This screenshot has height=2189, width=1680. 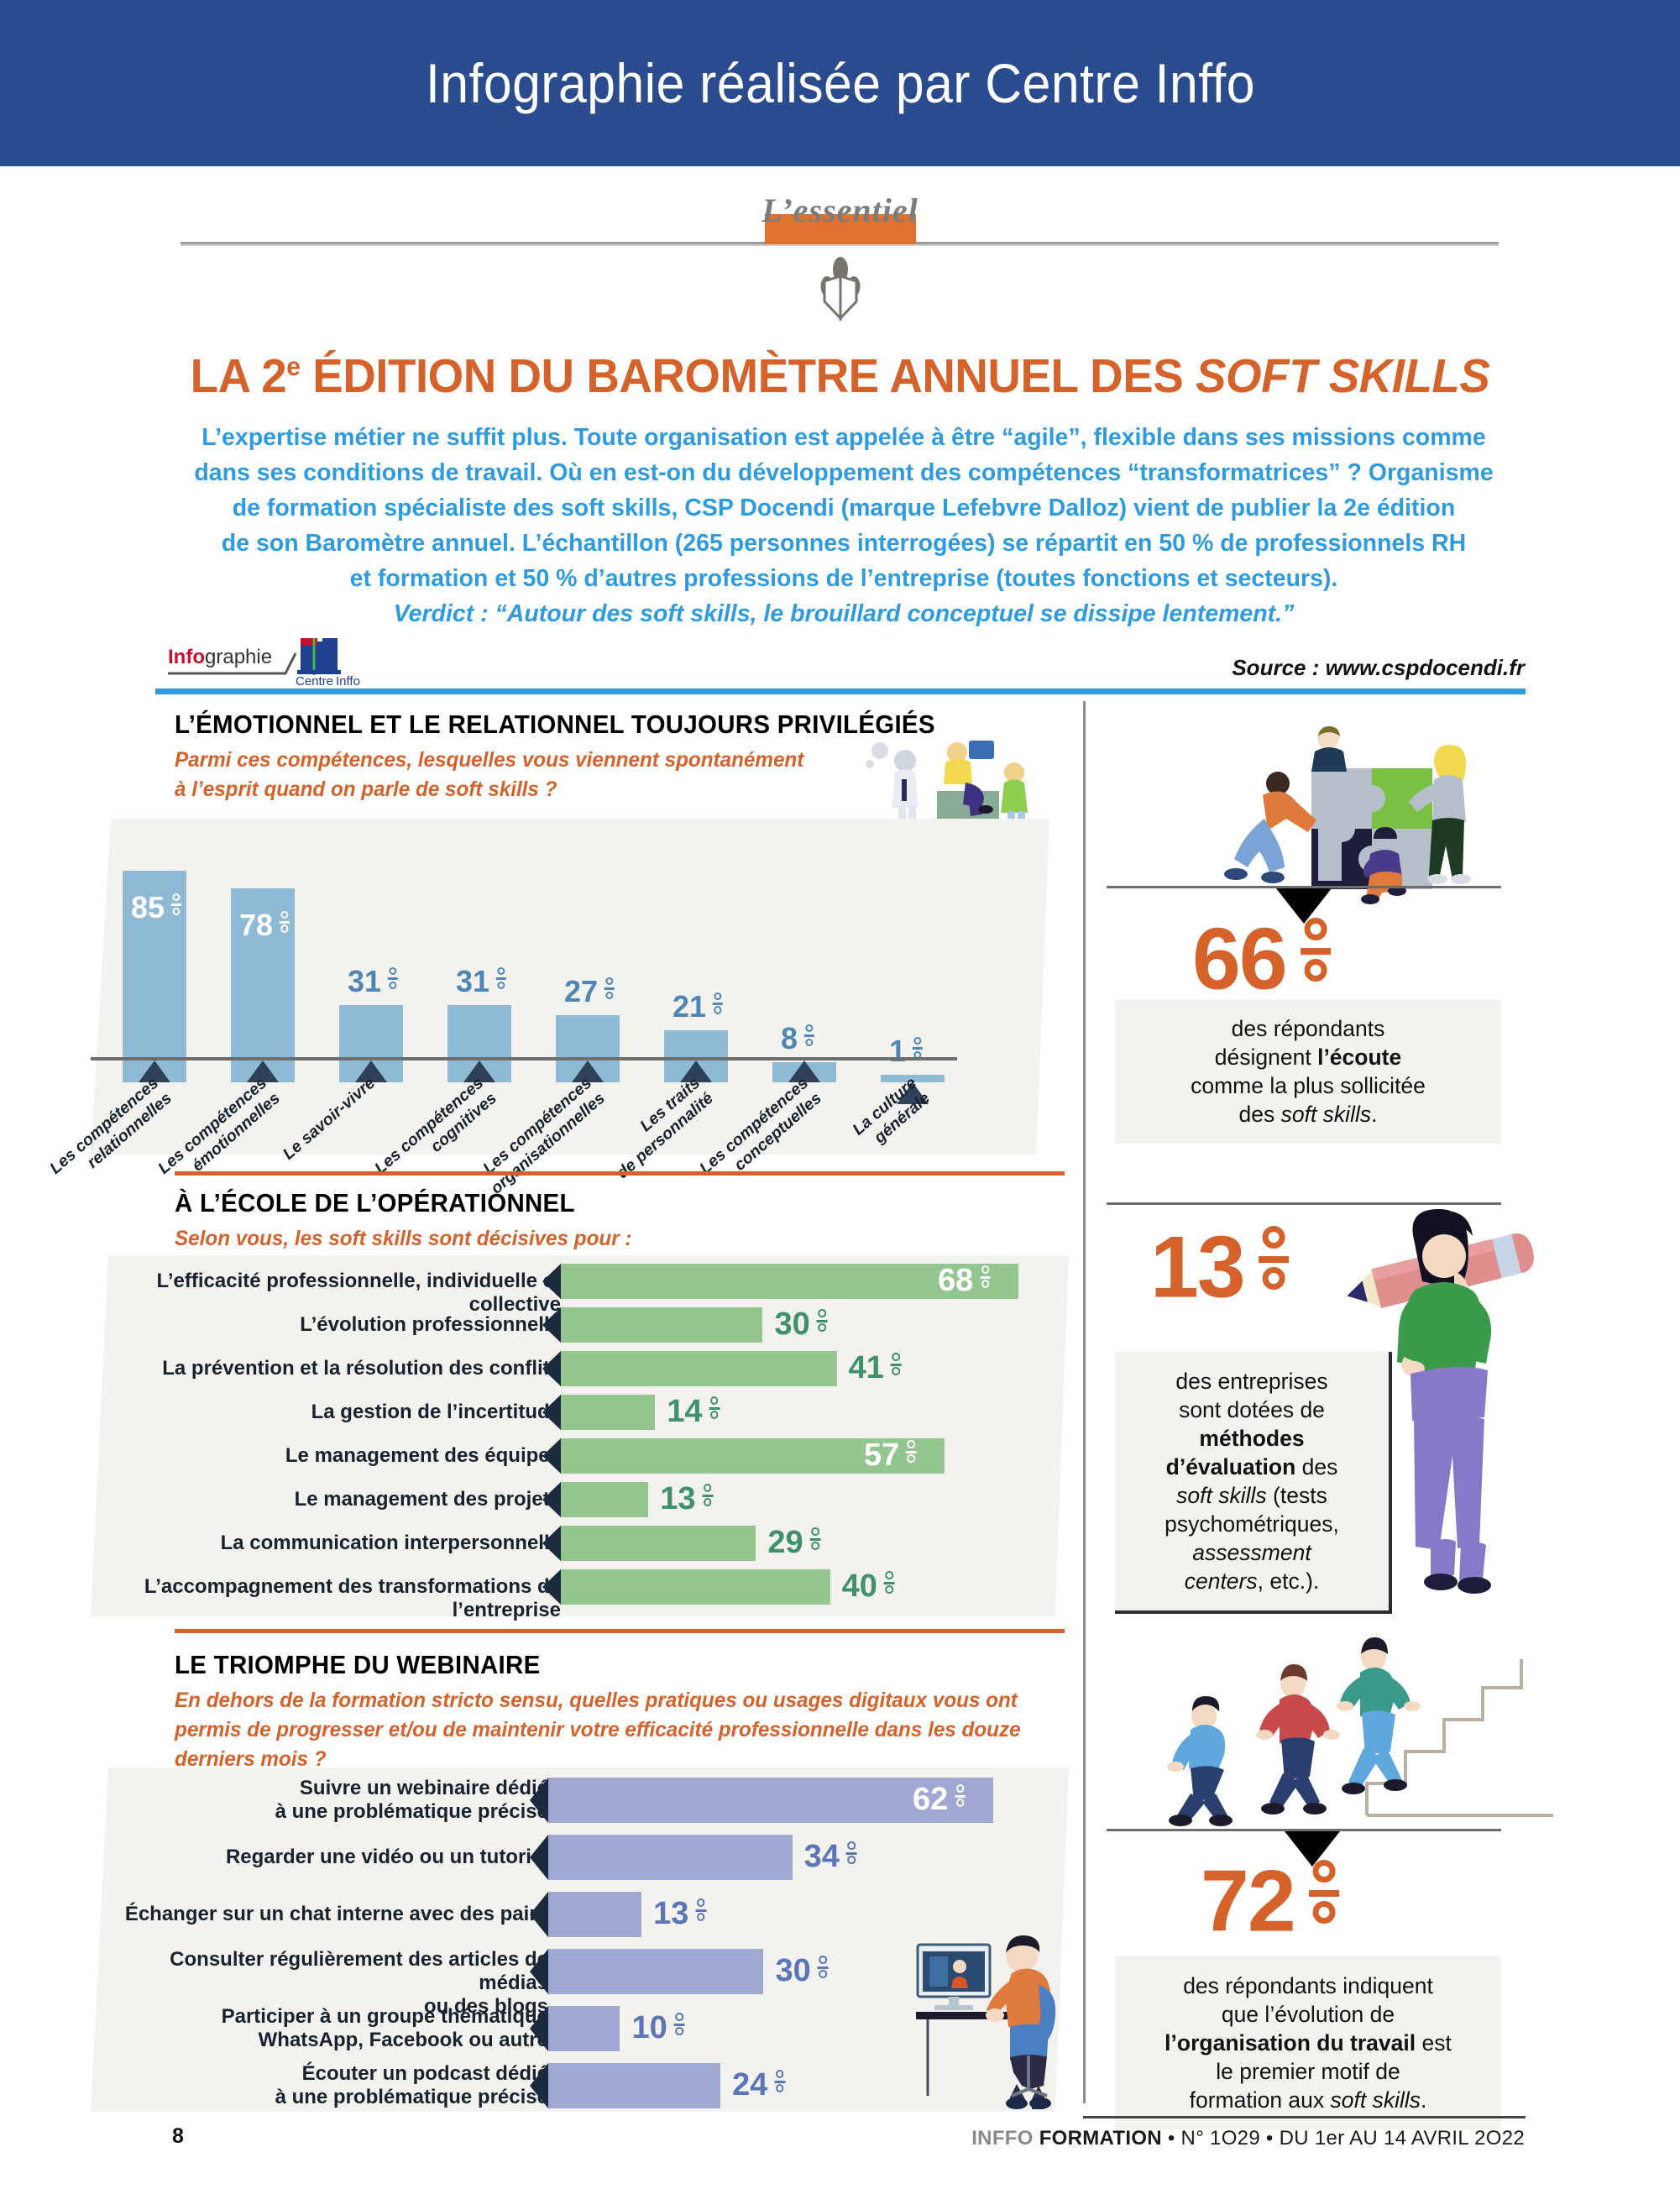 What do you see at coordinates (1308, 2014) in the screenshot?
I see `stat-3-line-2: que l’évolution de` at bounding box center [1308, 2014].